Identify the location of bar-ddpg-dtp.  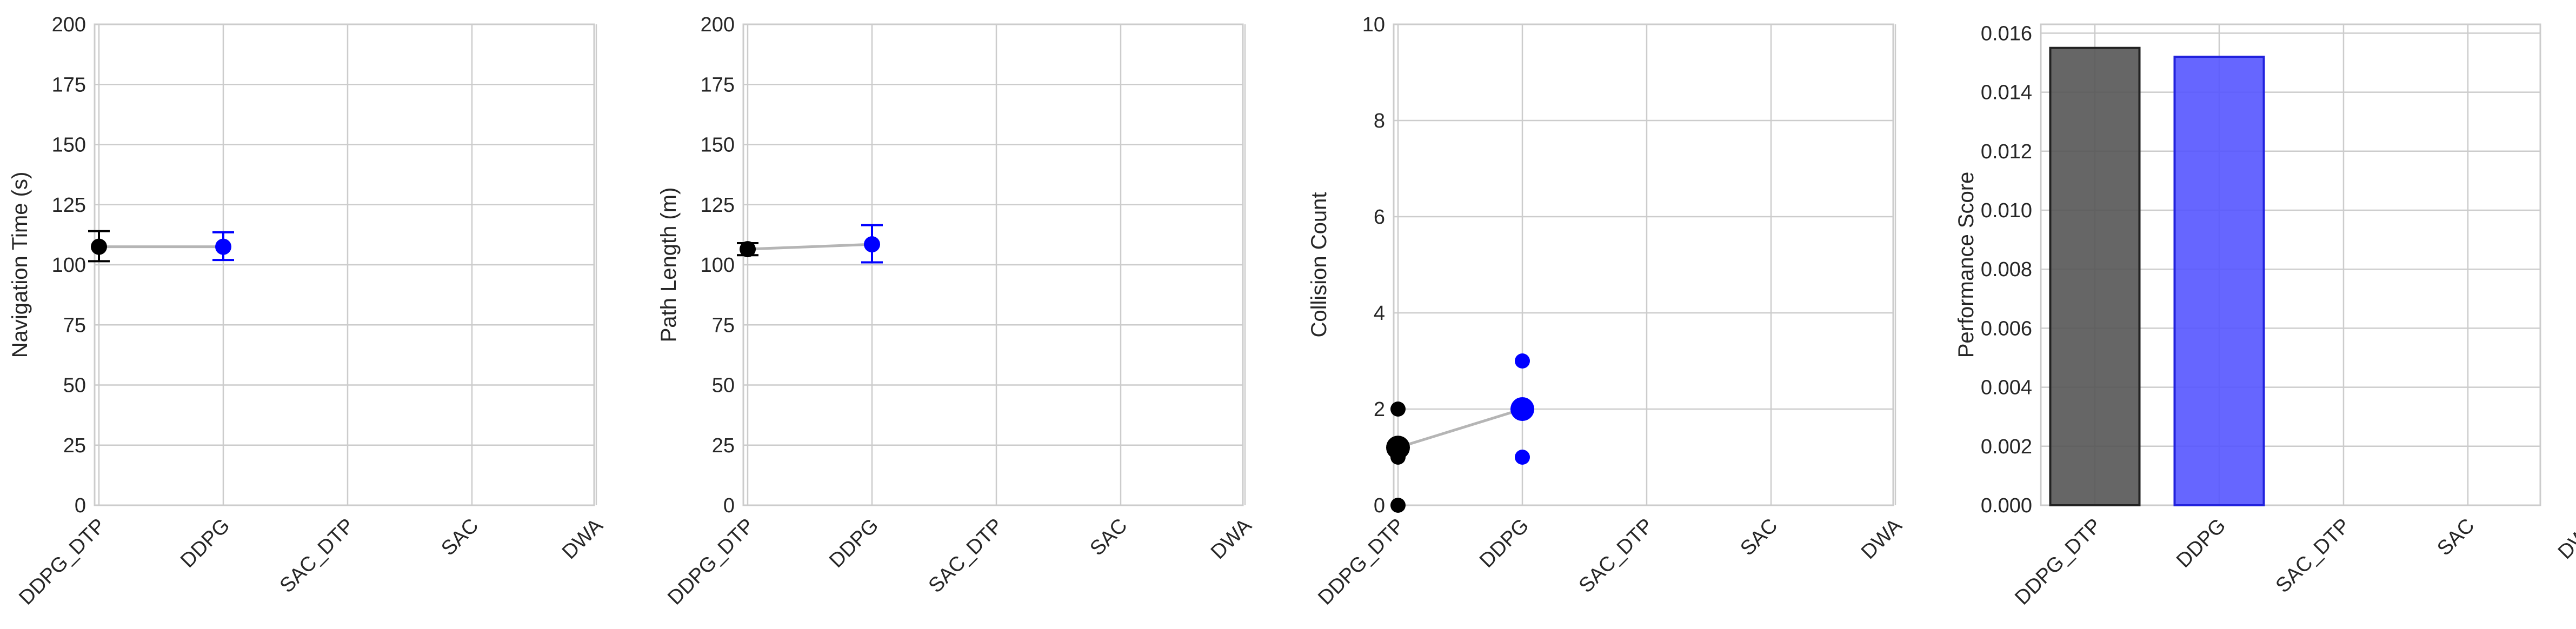
(2095, 276).